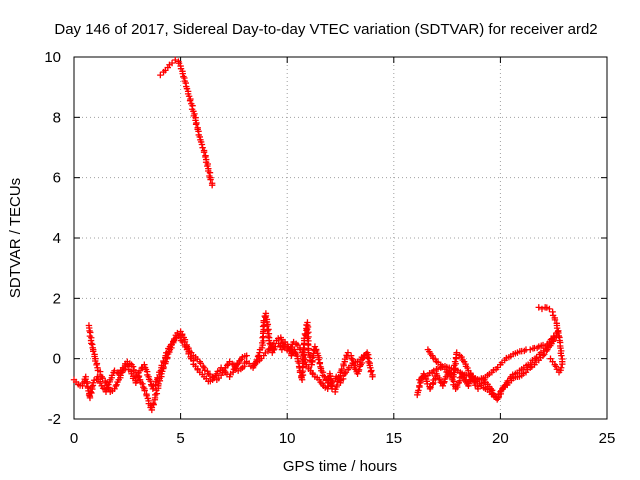 Image resolution: width=640 pixels, height=480 pixels. Describe the element at coordinates (57, 178) in the screenshot. I see `y-tick-label: 6` at that location.